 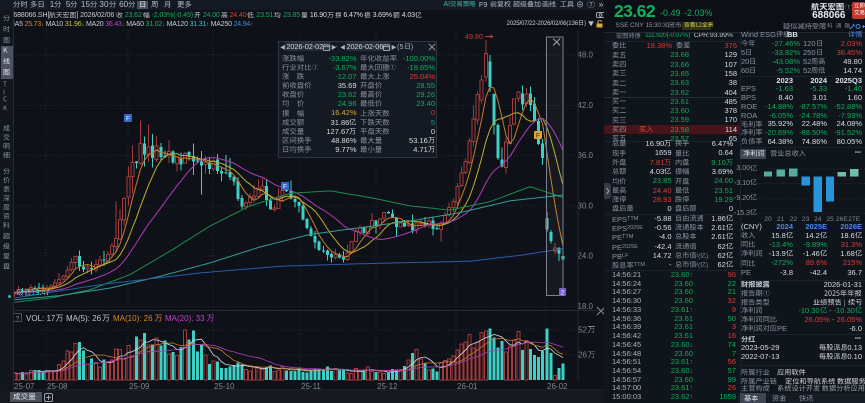 What do you see at coordinates (311, 386) in the screenshot?
I see `svg-text: 25-11` at bounding box center [311, 386].